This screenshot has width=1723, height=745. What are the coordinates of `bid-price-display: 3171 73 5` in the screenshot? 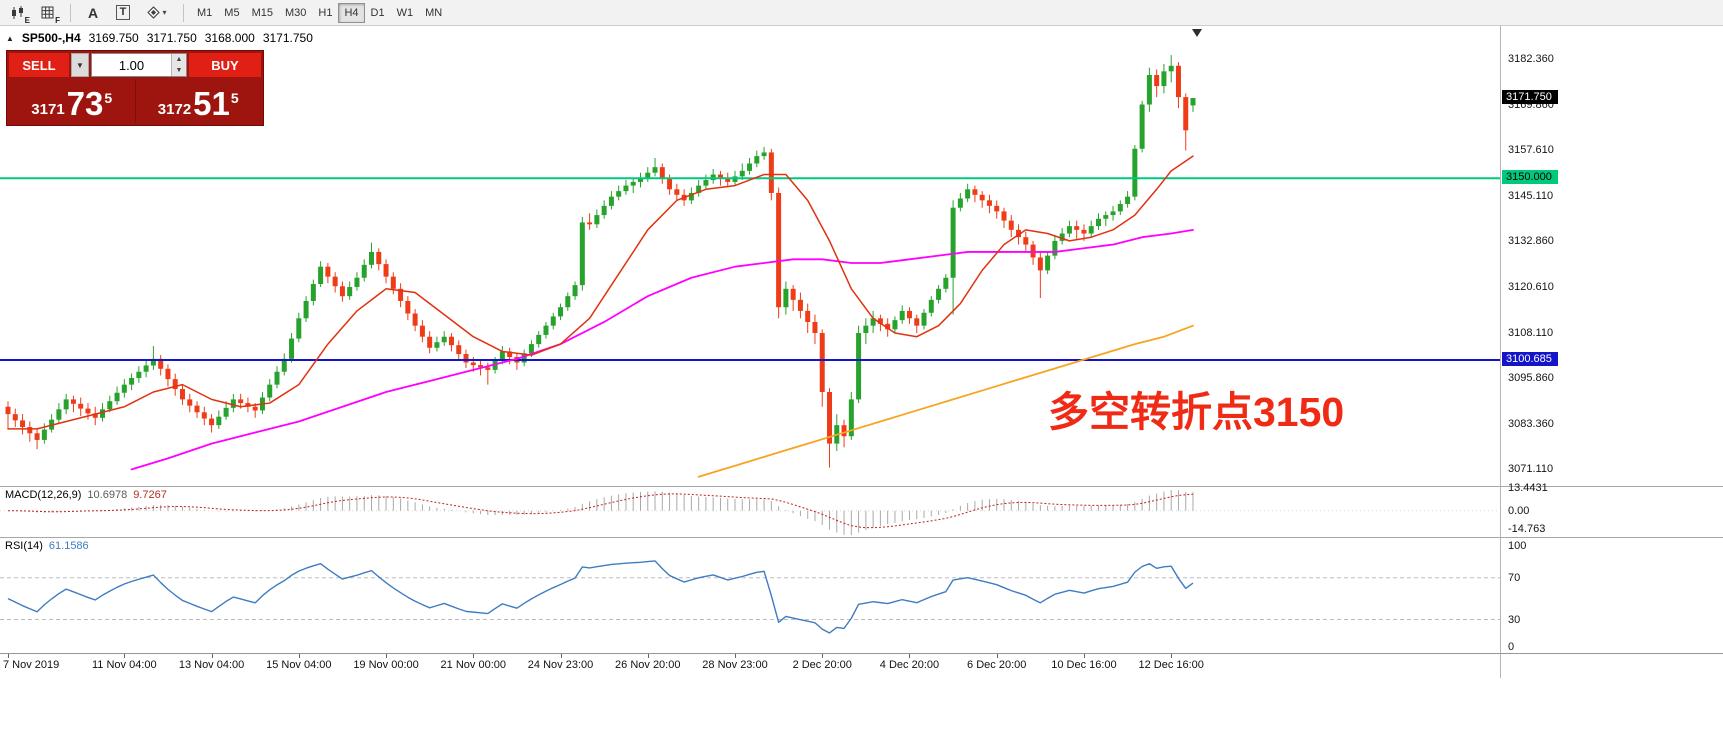 It's located at (72, 101).